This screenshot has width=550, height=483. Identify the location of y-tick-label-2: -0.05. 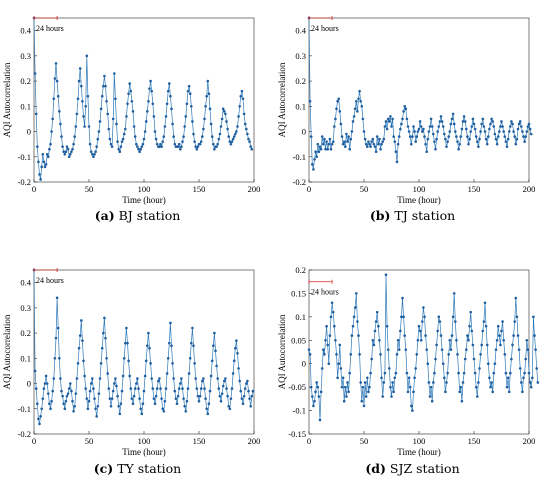
(297, 387).